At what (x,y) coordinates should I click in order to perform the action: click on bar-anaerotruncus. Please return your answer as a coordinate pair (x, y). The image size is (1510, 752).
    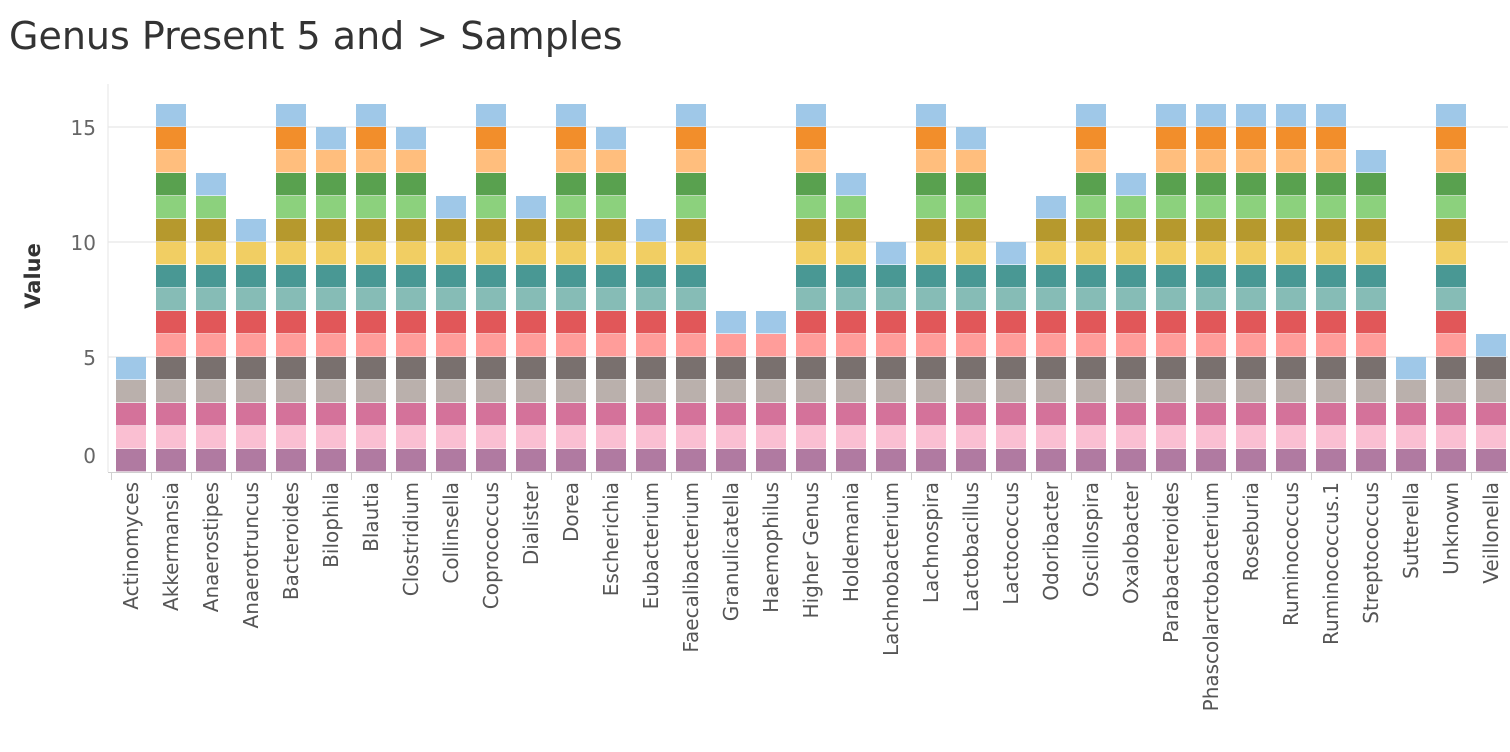
    Looking at the image, I should click on (251, 345).